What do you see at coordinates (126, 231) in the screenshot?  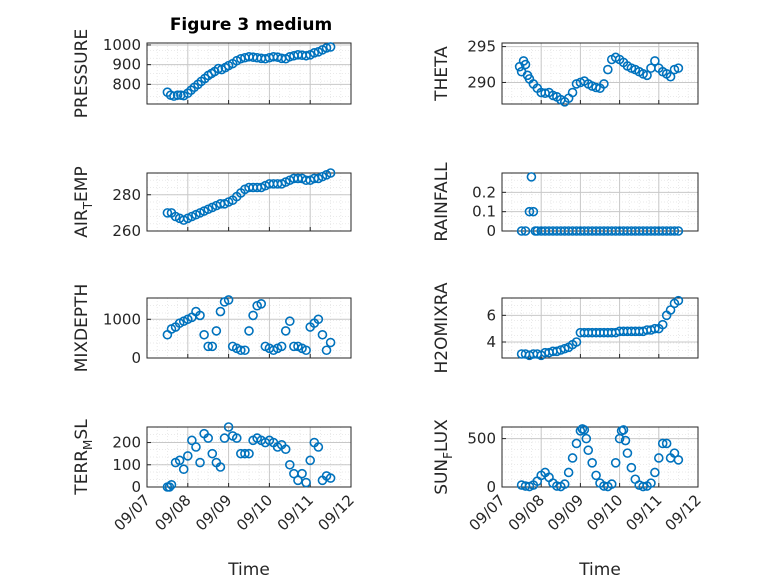 I see `y-tick-label: 260` at bounding box center [126, 231].